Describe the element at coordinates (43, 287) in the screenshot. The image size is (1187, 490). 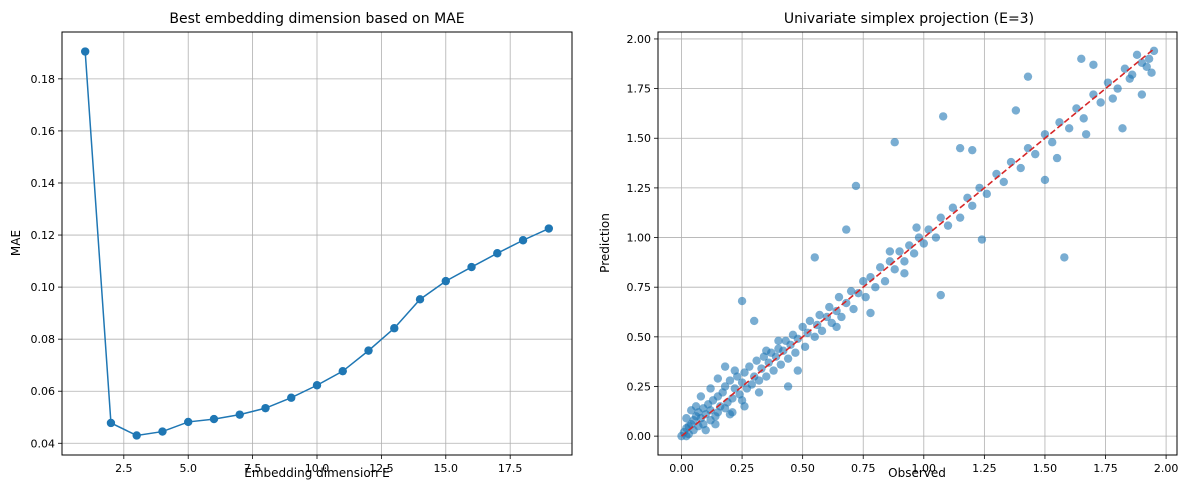
I see `y-tick-label: 0.10` at that location.